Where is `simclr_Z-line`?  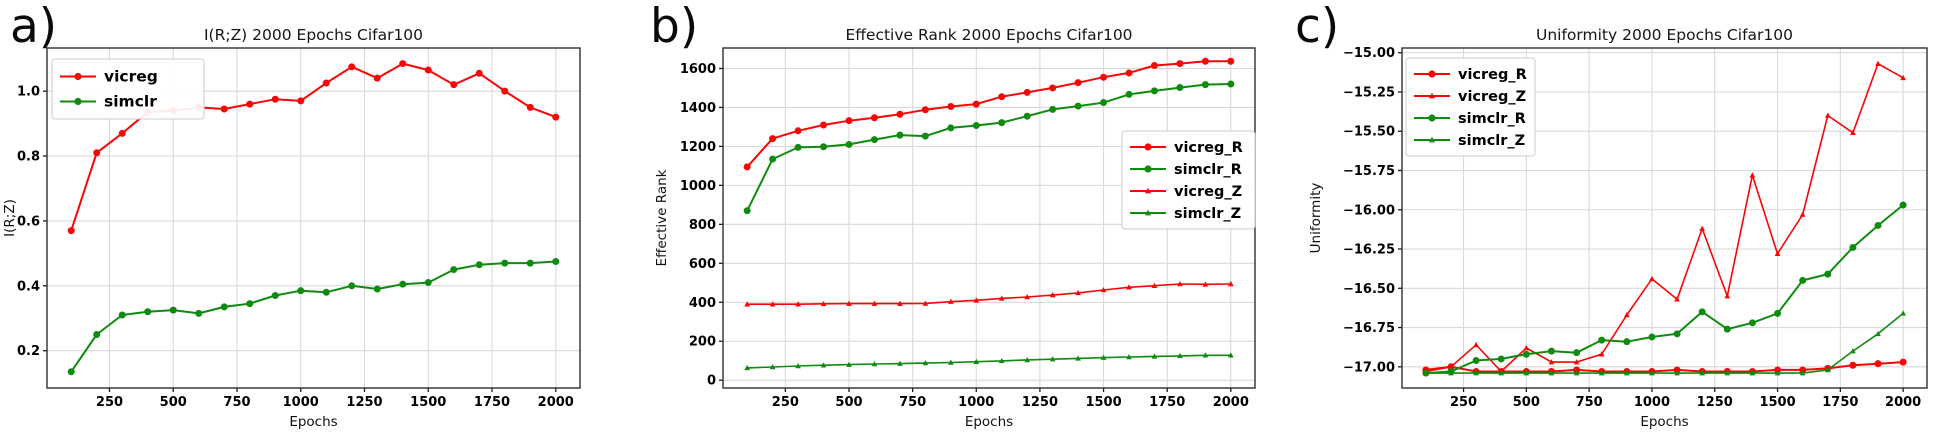 simclr_Z-line is located at coordinates (989, 361).